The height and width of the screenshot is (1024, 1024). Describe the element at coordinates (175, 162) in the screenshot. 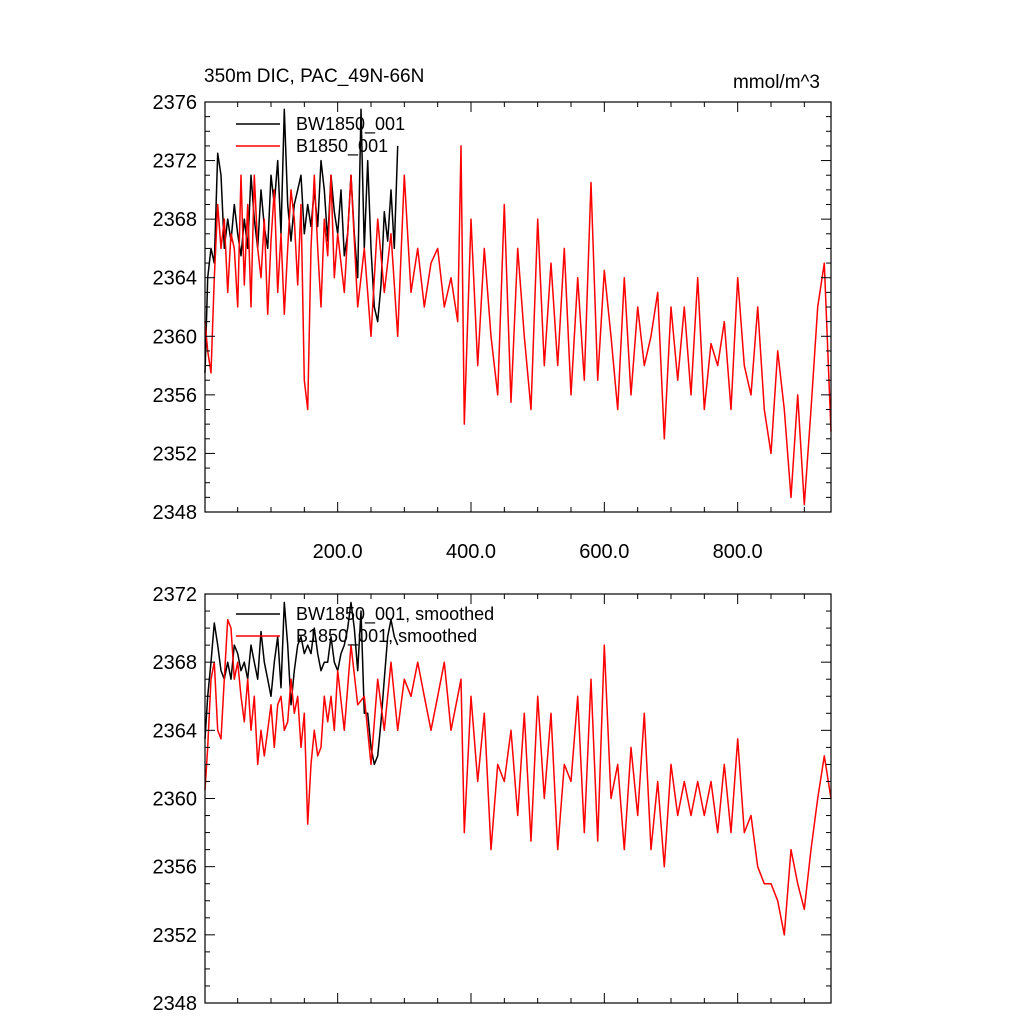

I see `top-y-tick-label: 2372` at that location.